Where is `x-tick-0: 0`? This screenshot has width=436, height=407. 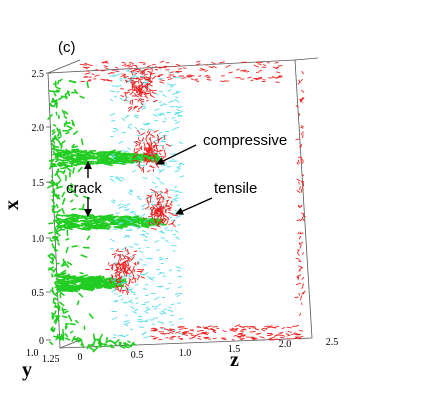 x-tick-0: 0 is located at coordinates (41, 341).